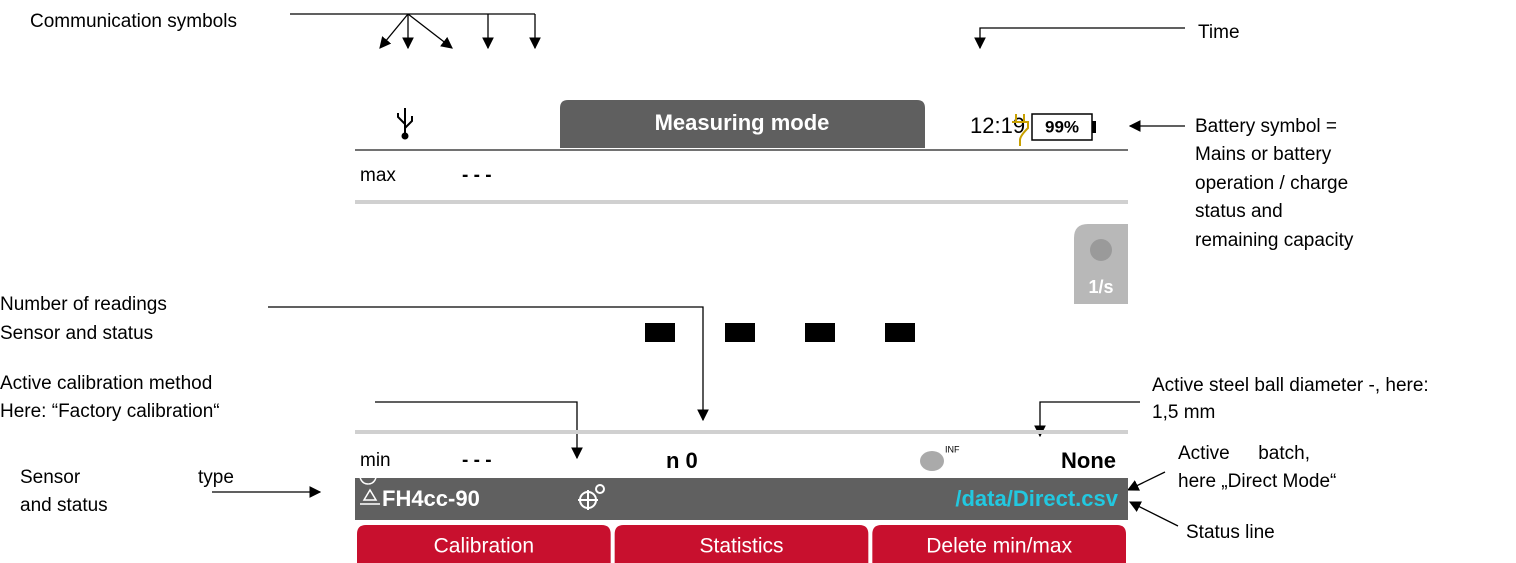 The width and height of the screenshot is (1516, 563). What do you see at coordinates (932, 461) in the screenshot?
I see `ball-icon` at bounding box center [932, 461].